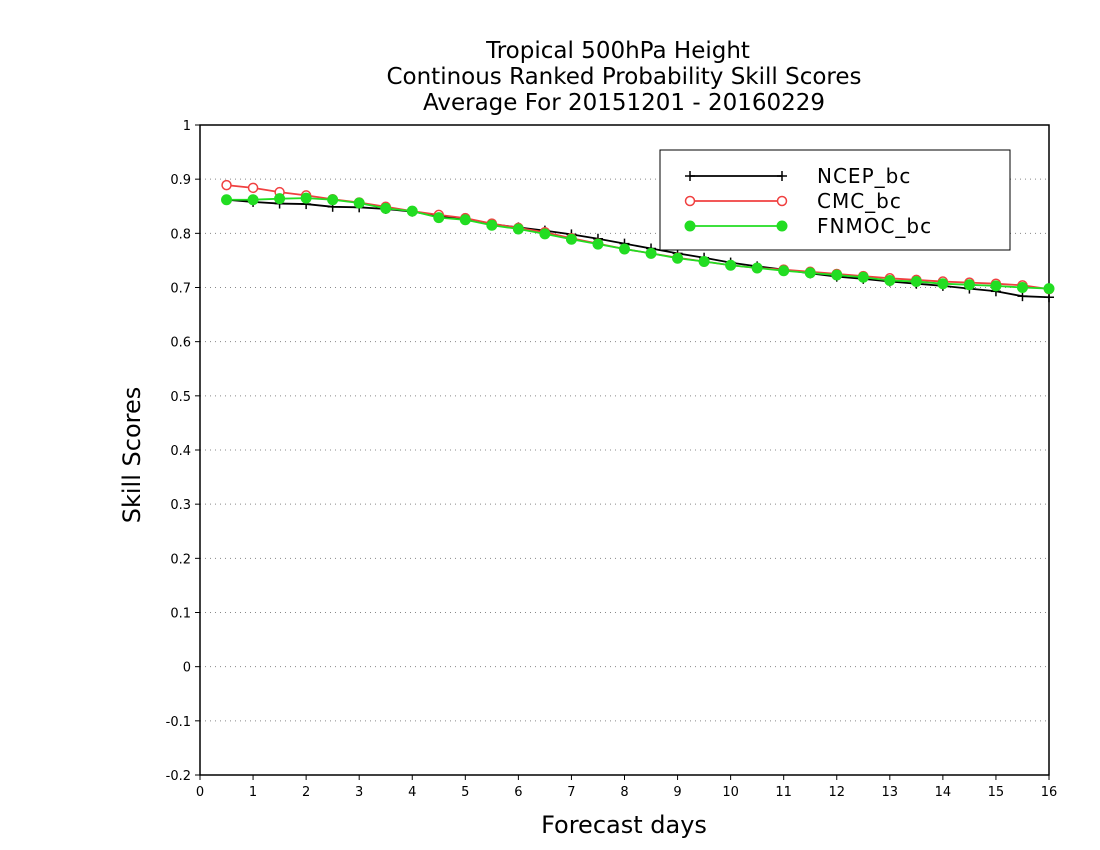 This screenshot has width=1100, height=850. What do you see at coordinates (864, 176) in the screenshot?
I see `legend-label-ncep-bc: NCEP_bc` at bounding box center [864, 176].